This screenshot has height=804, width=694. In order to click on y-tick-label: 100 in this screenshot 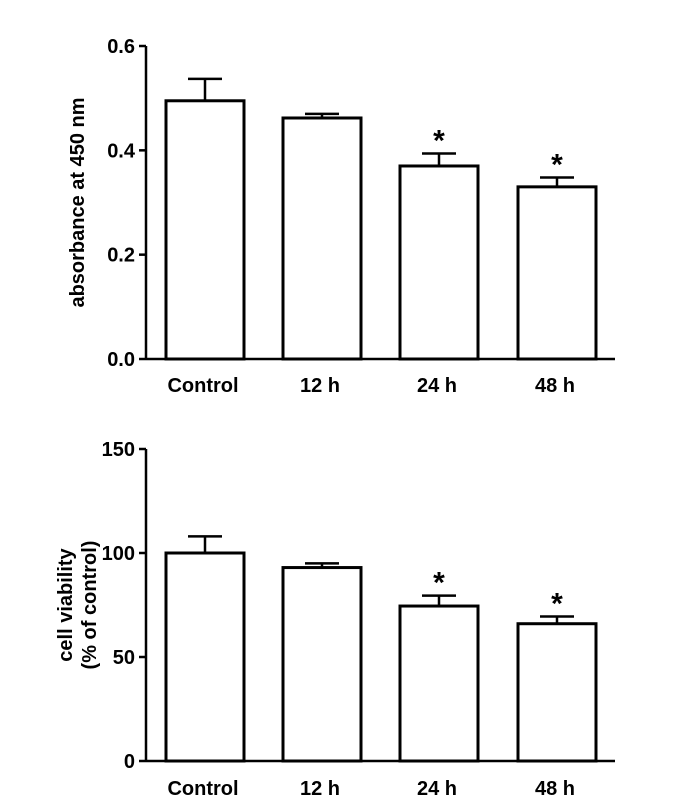, I will do `click(118, 554)`.